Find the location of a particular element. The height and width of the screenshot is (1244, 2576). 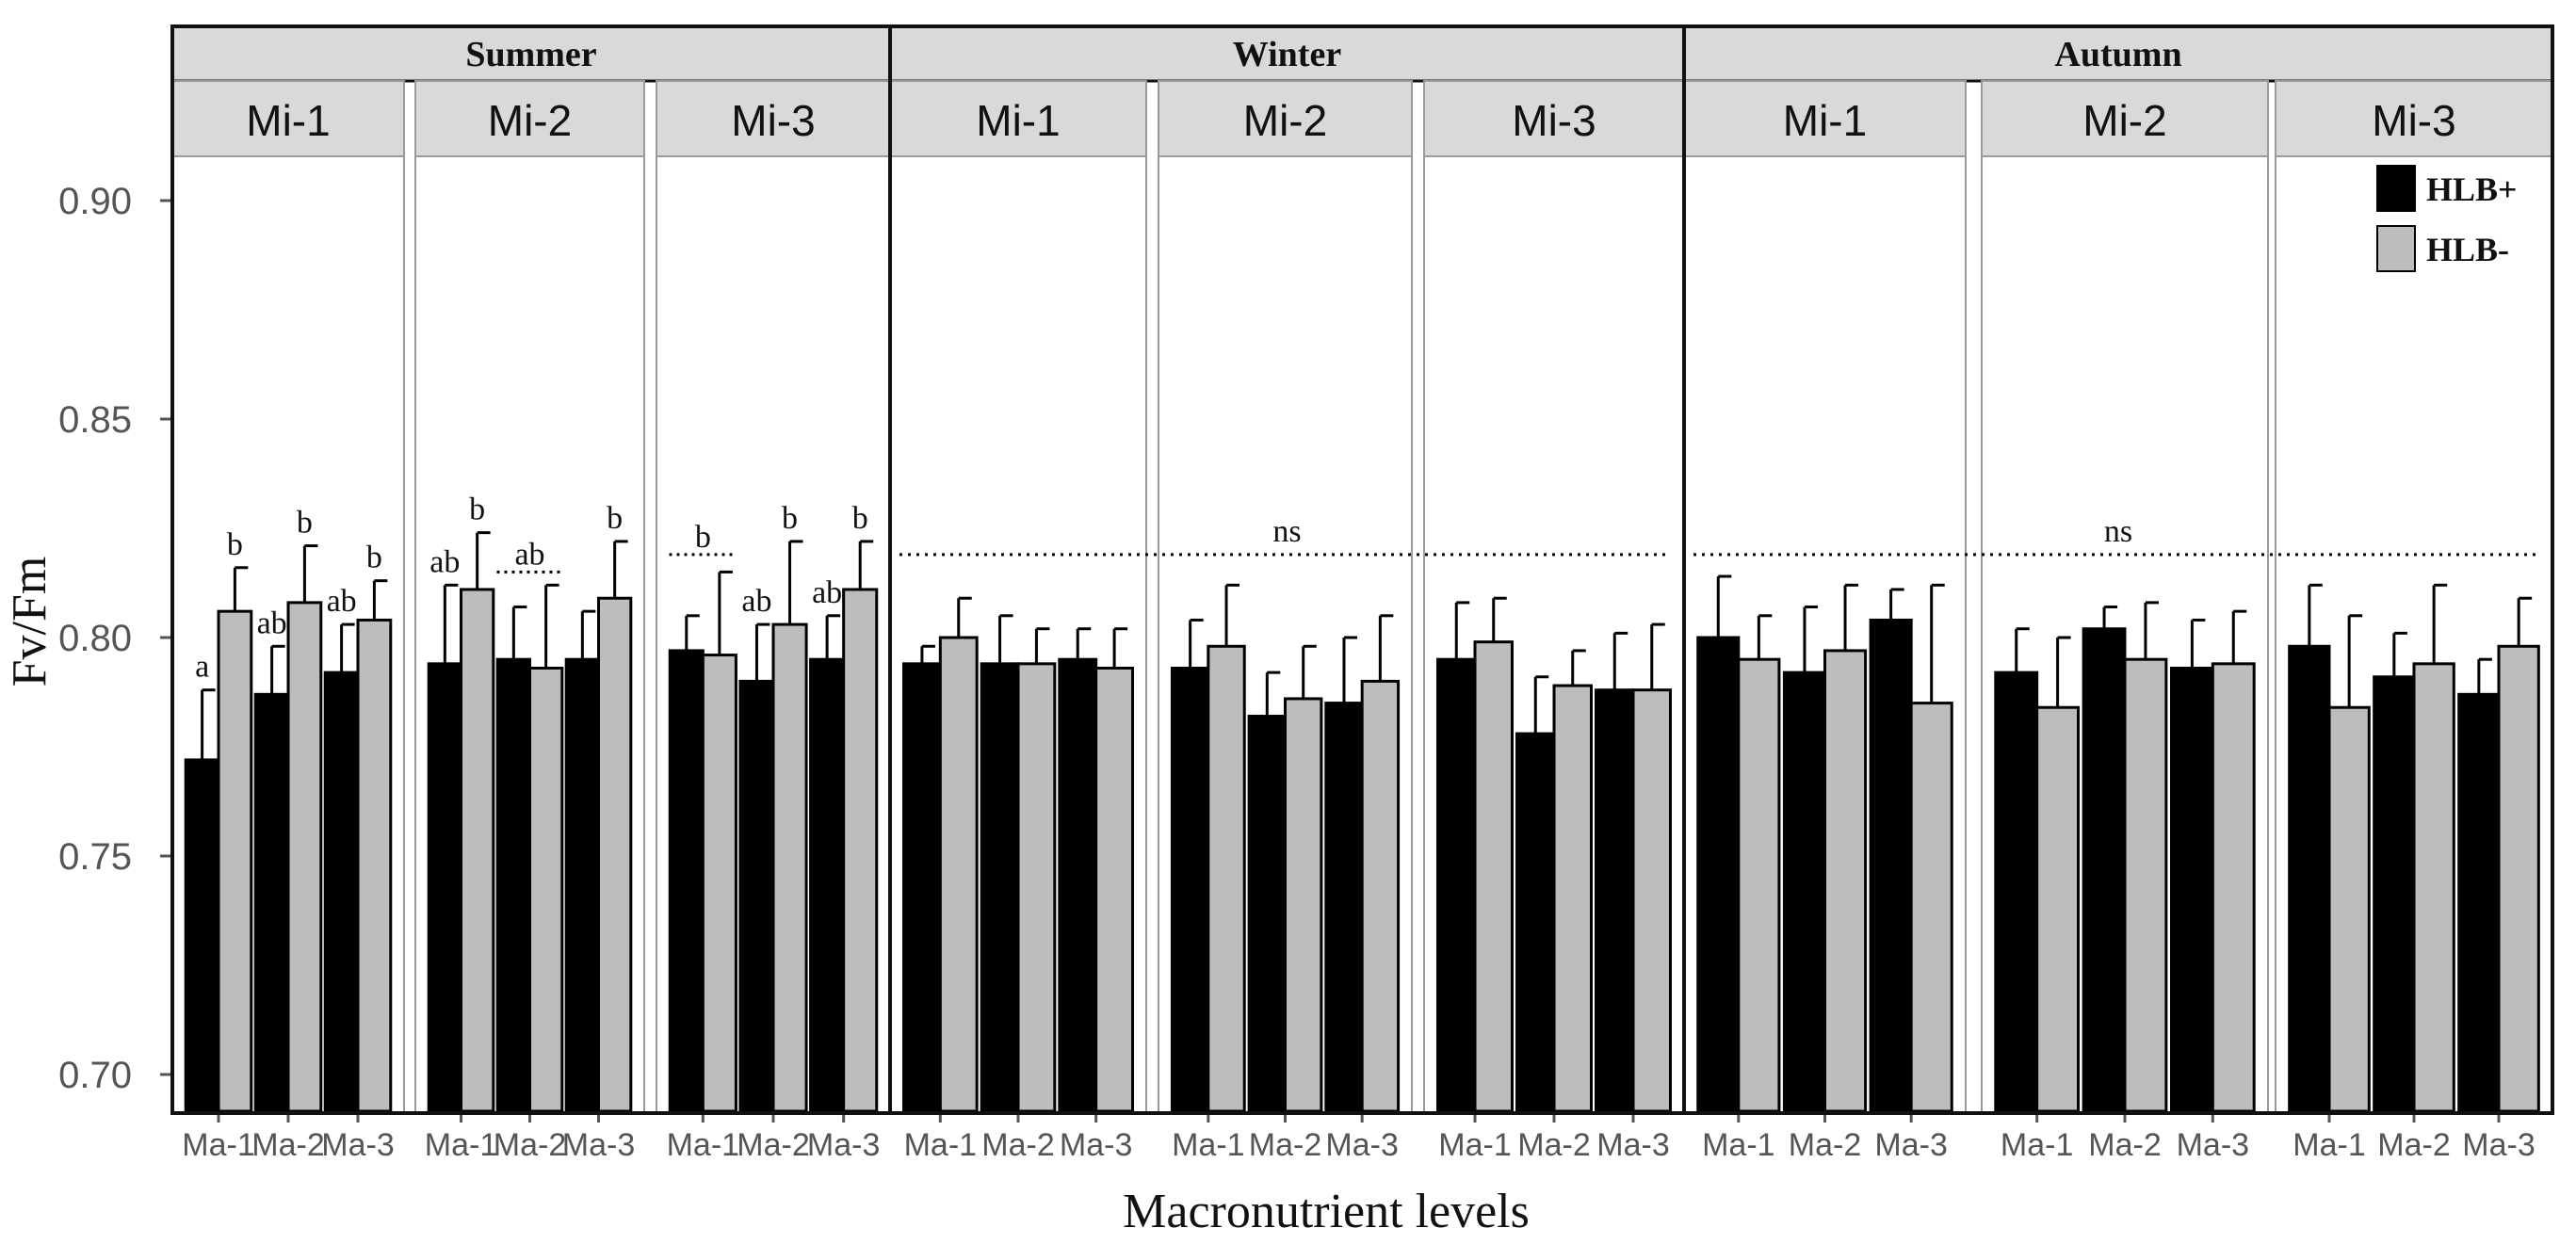

significance-letter: a is located at coordinates (202, 667).